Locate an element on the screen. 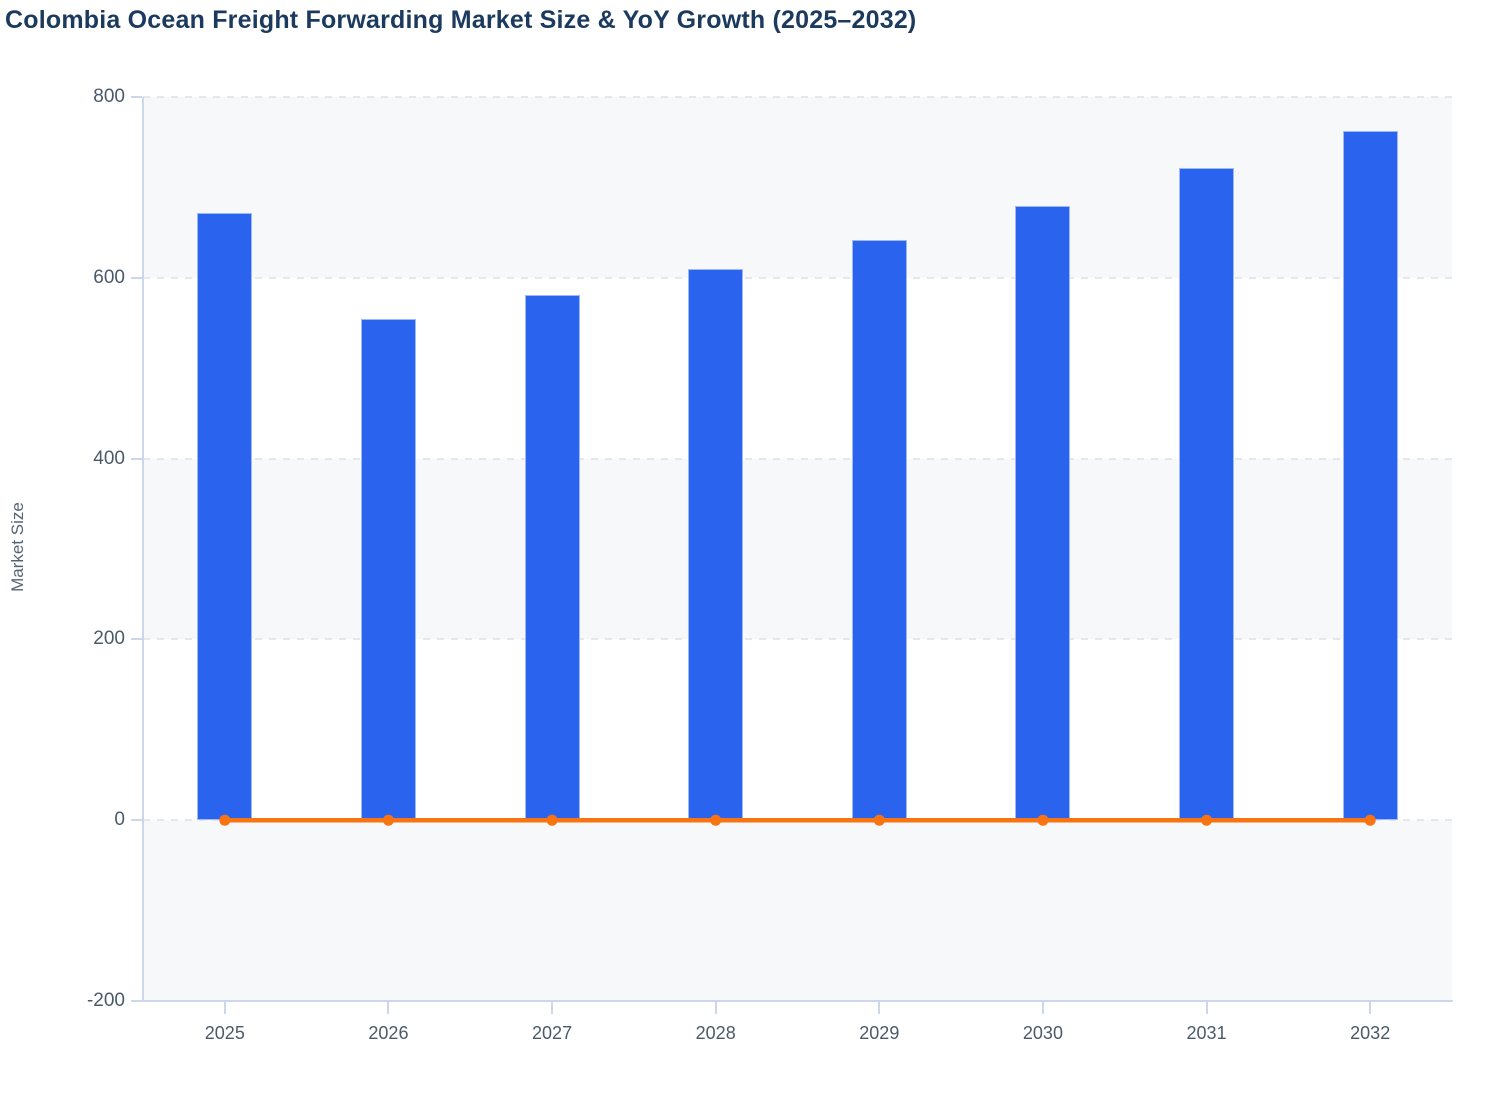  y-axis-line is located at coordinates (143, 549).